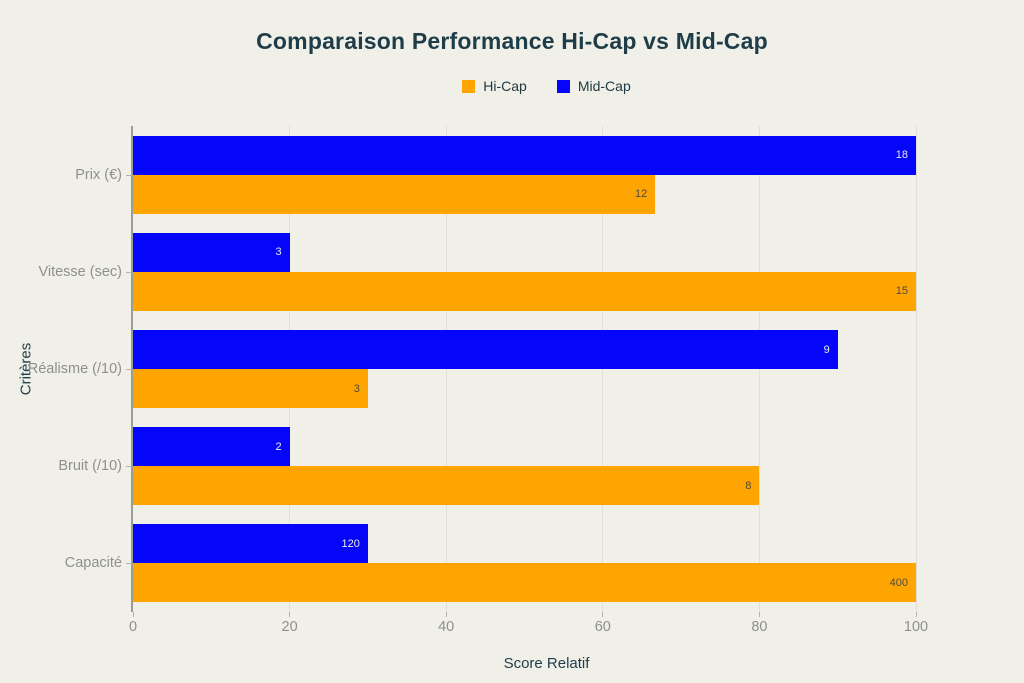  What do you see at coordinates (524, 155) in the screenshot?
I see `bar-mid-cap-1: 18` at bounding box center [524, 155].